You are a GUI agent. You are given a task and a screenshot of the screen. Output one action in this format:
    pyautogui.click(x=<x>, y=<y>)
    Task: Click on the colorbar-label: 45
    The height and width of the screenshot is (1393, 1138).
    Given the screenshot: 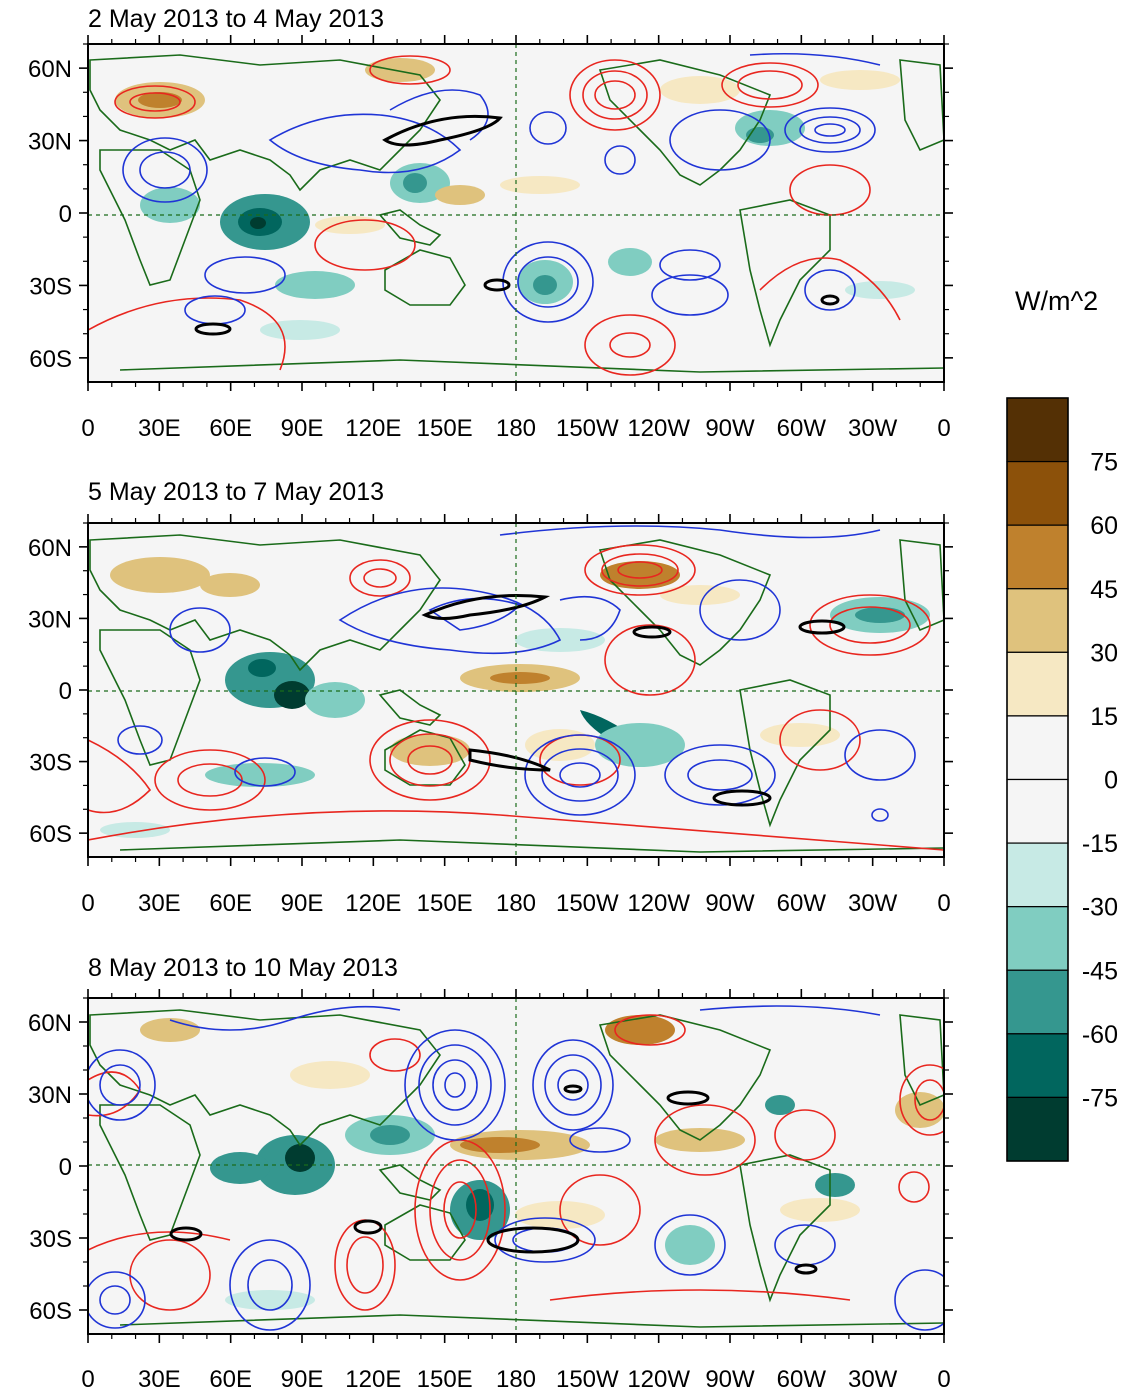 What is the action you would take?
    pyautogui.click(x=1104, y=590)
    